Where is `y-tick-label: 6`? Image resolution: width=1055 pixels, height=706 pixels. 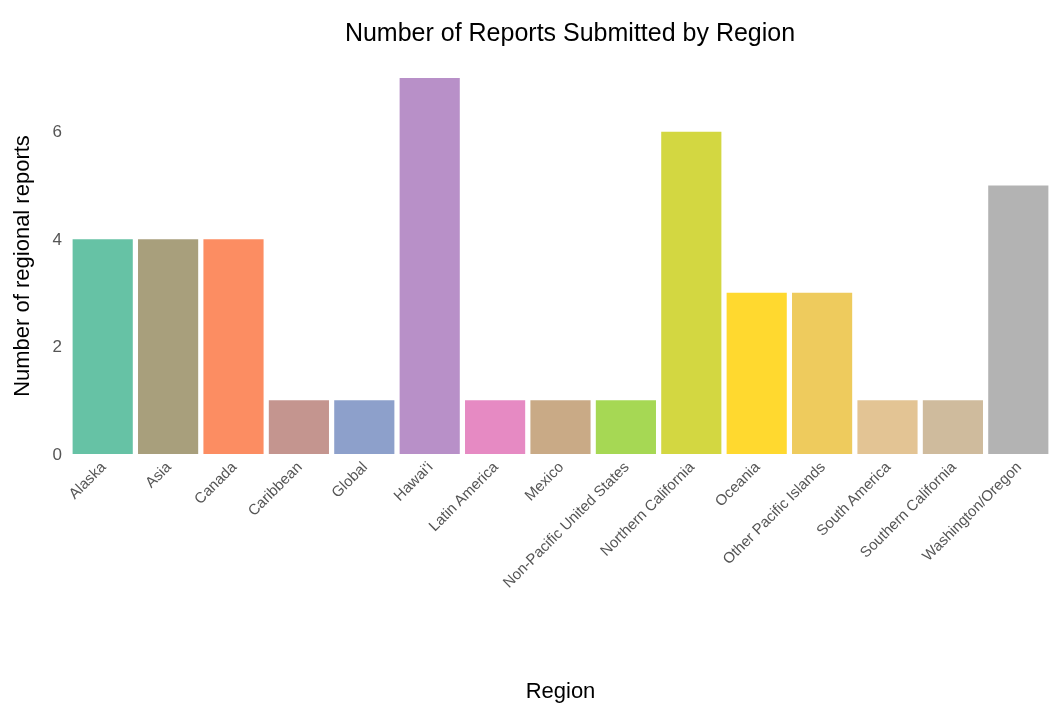
y-tick-label: 6 is located at coordinates (57, 132).